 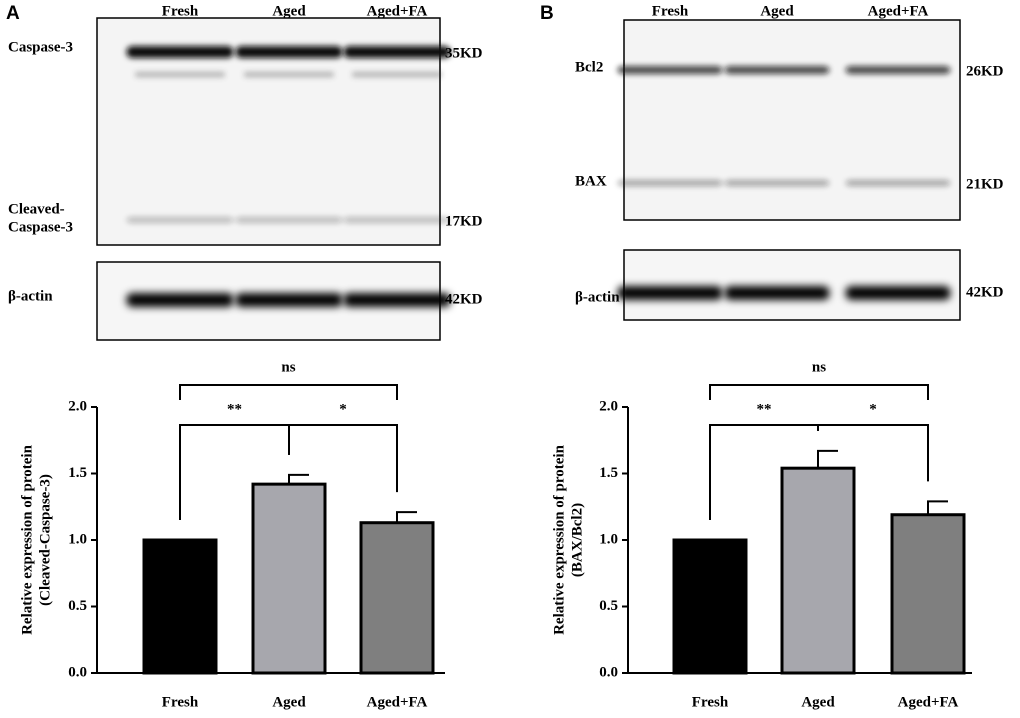 I want to click on y-axis-label: (BAX/Bcl2), so click(x=577, y=540).